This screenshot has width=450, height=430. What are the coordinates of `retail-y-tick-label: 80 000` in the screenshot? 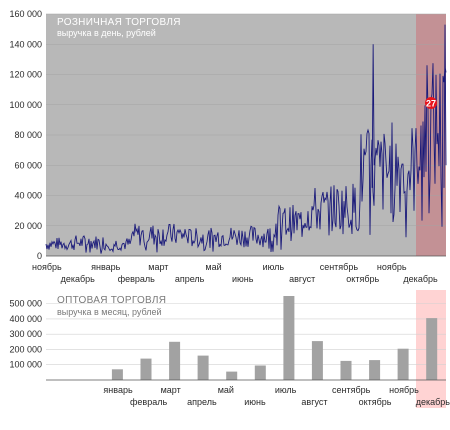 It's located at (28, 135).